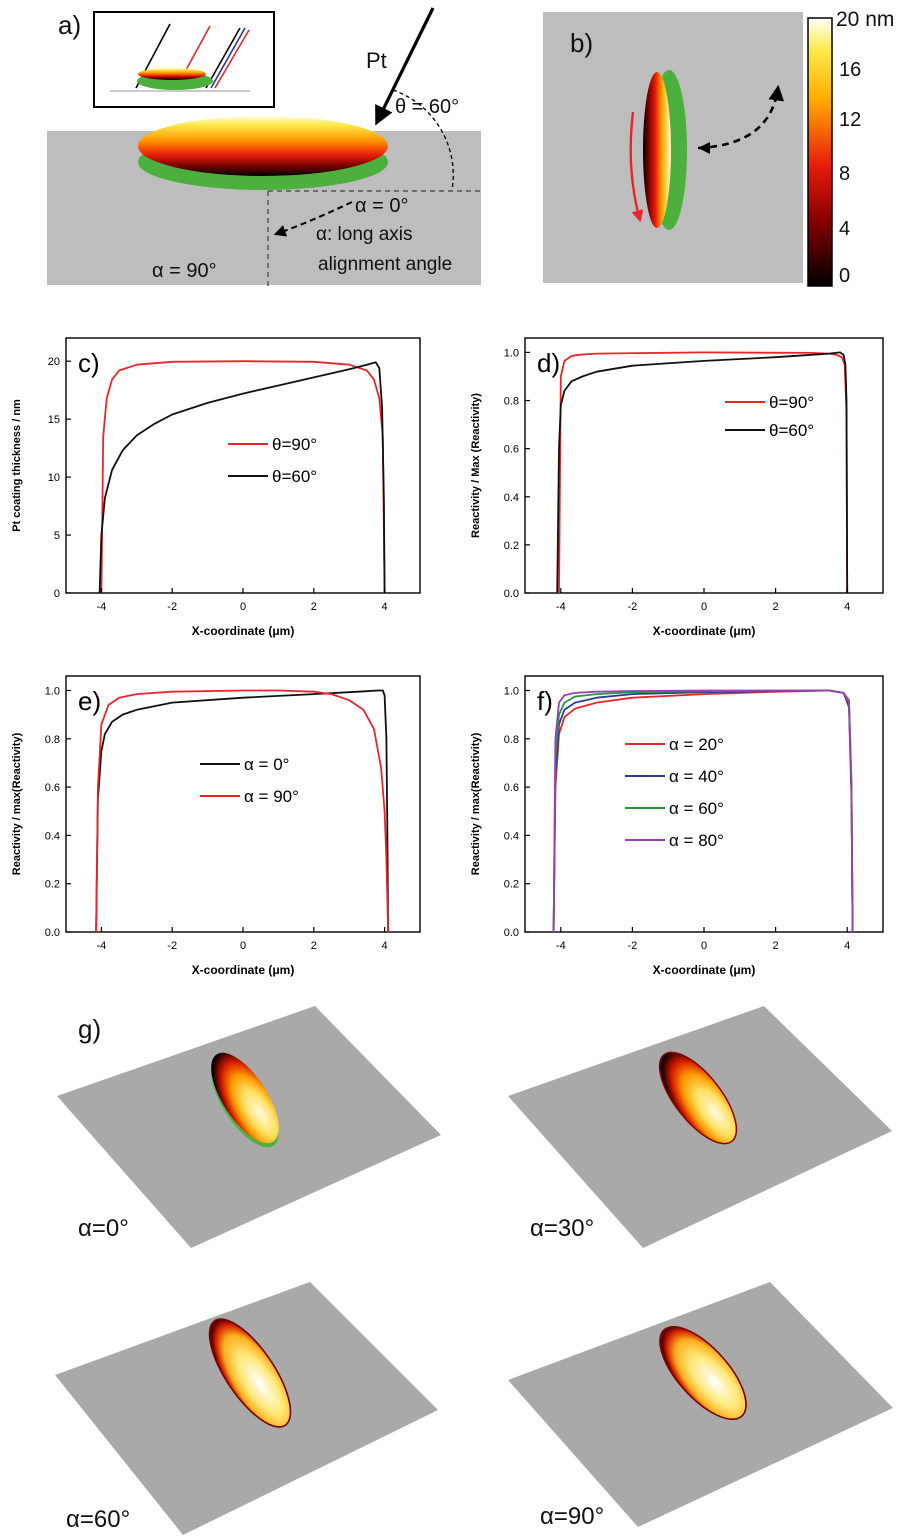 Image resolution: width=913 pixels, height=1539 pixels. I want to click on alpha90-label: α = 90°, so click(184, 271).